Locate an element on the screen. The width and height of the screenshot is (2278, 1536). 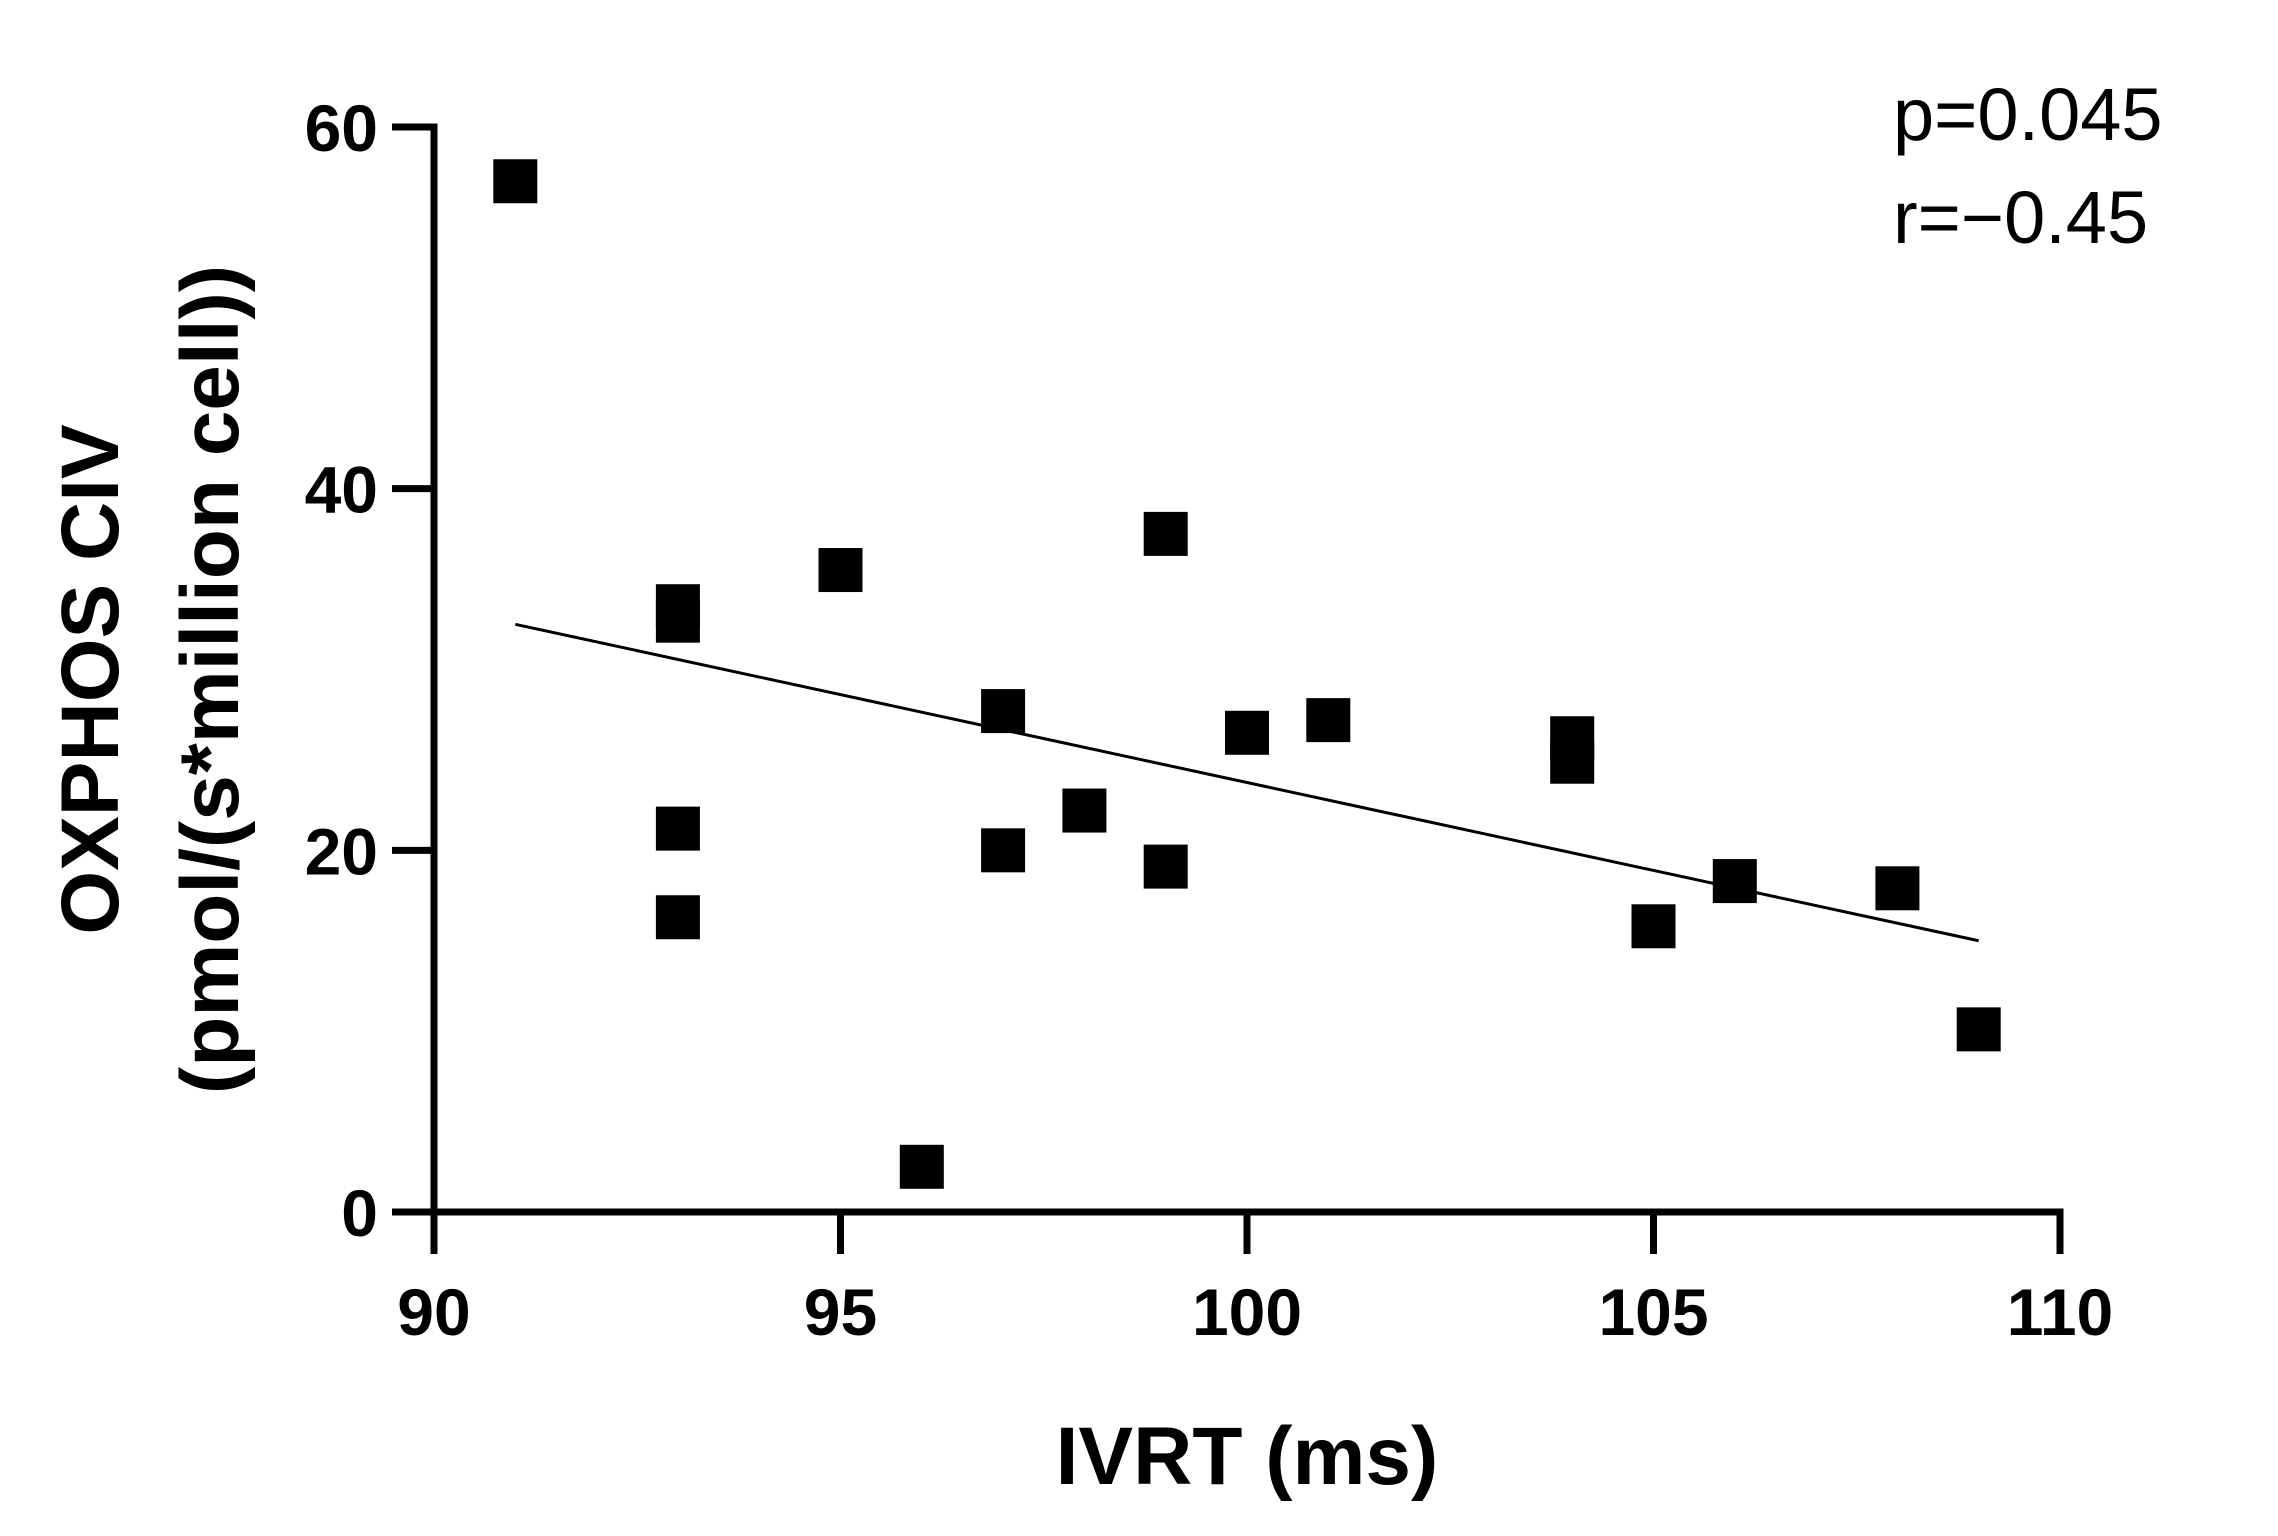
x-tick-label: 90 is located at coordinates (433, 1312).